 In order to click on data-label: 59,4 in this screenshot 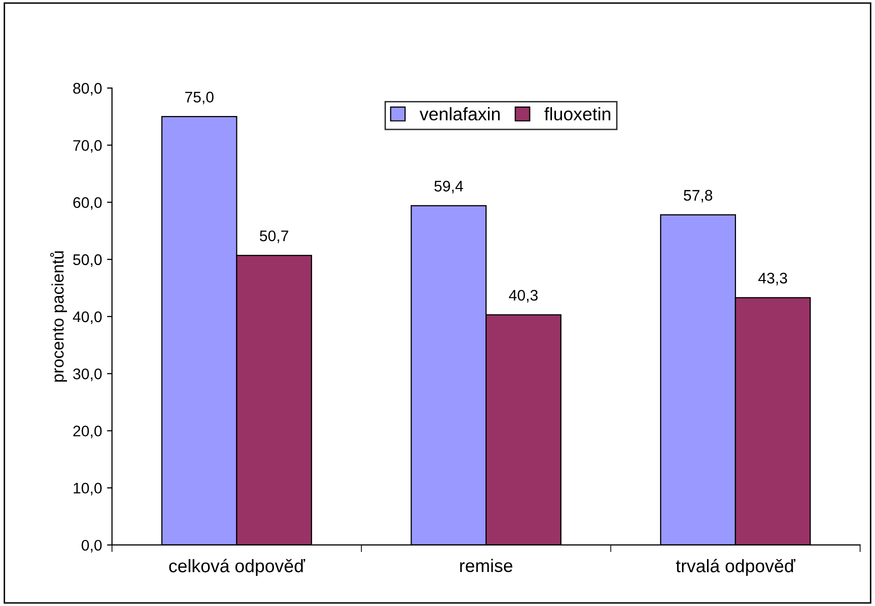, I will do `click(449, 187)`.